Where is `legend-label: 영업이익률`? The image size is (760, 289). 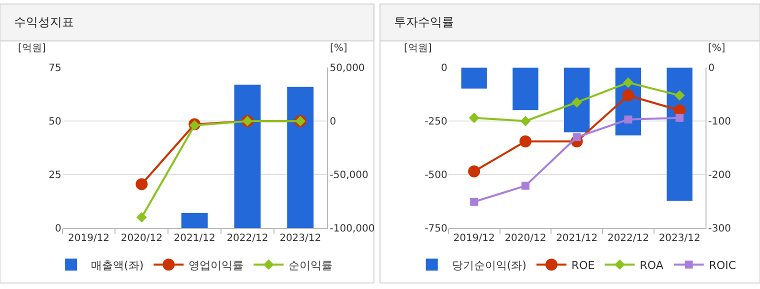
legend-label: 영업이익률 is located at coordinates (216, 265).